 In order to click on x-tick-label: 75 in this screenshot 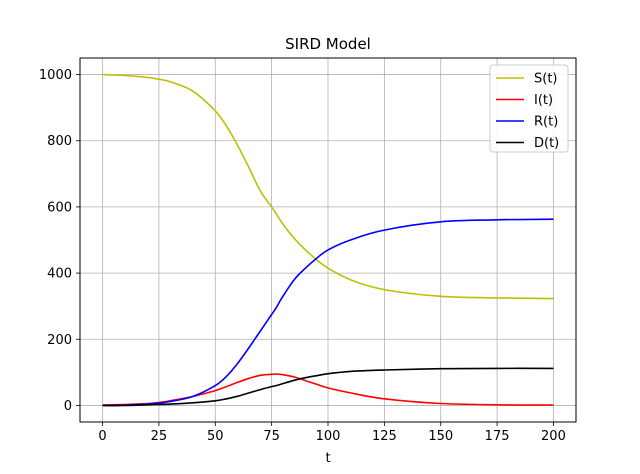, I will do `click(271, 436)`.